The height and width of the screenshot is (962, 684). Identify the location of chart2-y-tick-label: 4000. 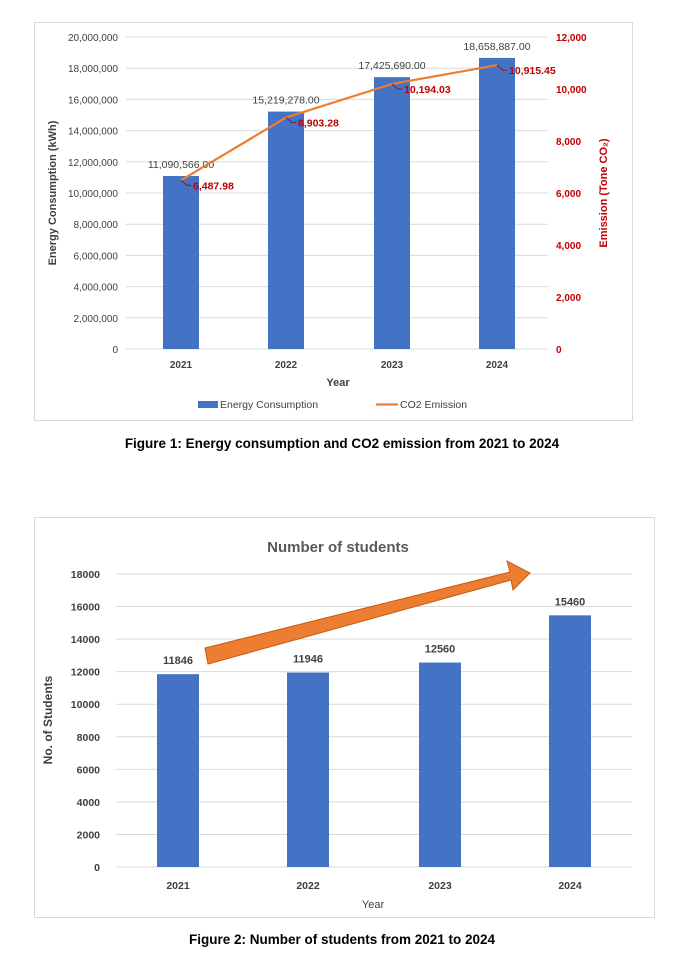
(89, 803).